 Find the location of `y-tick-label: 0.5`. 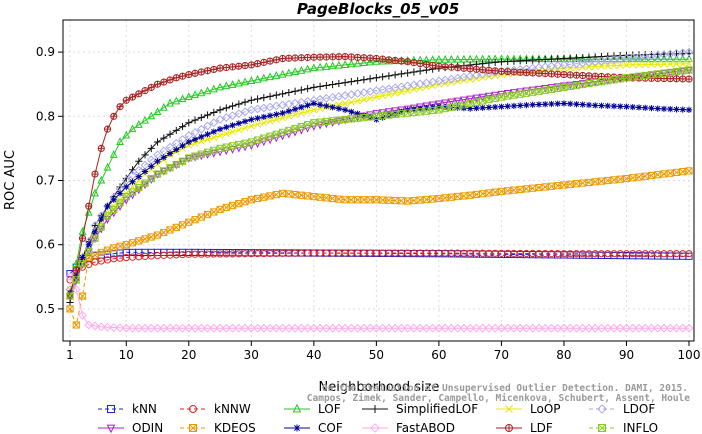

y-tick-label: 0.5 is located at coordinates (45, 309).